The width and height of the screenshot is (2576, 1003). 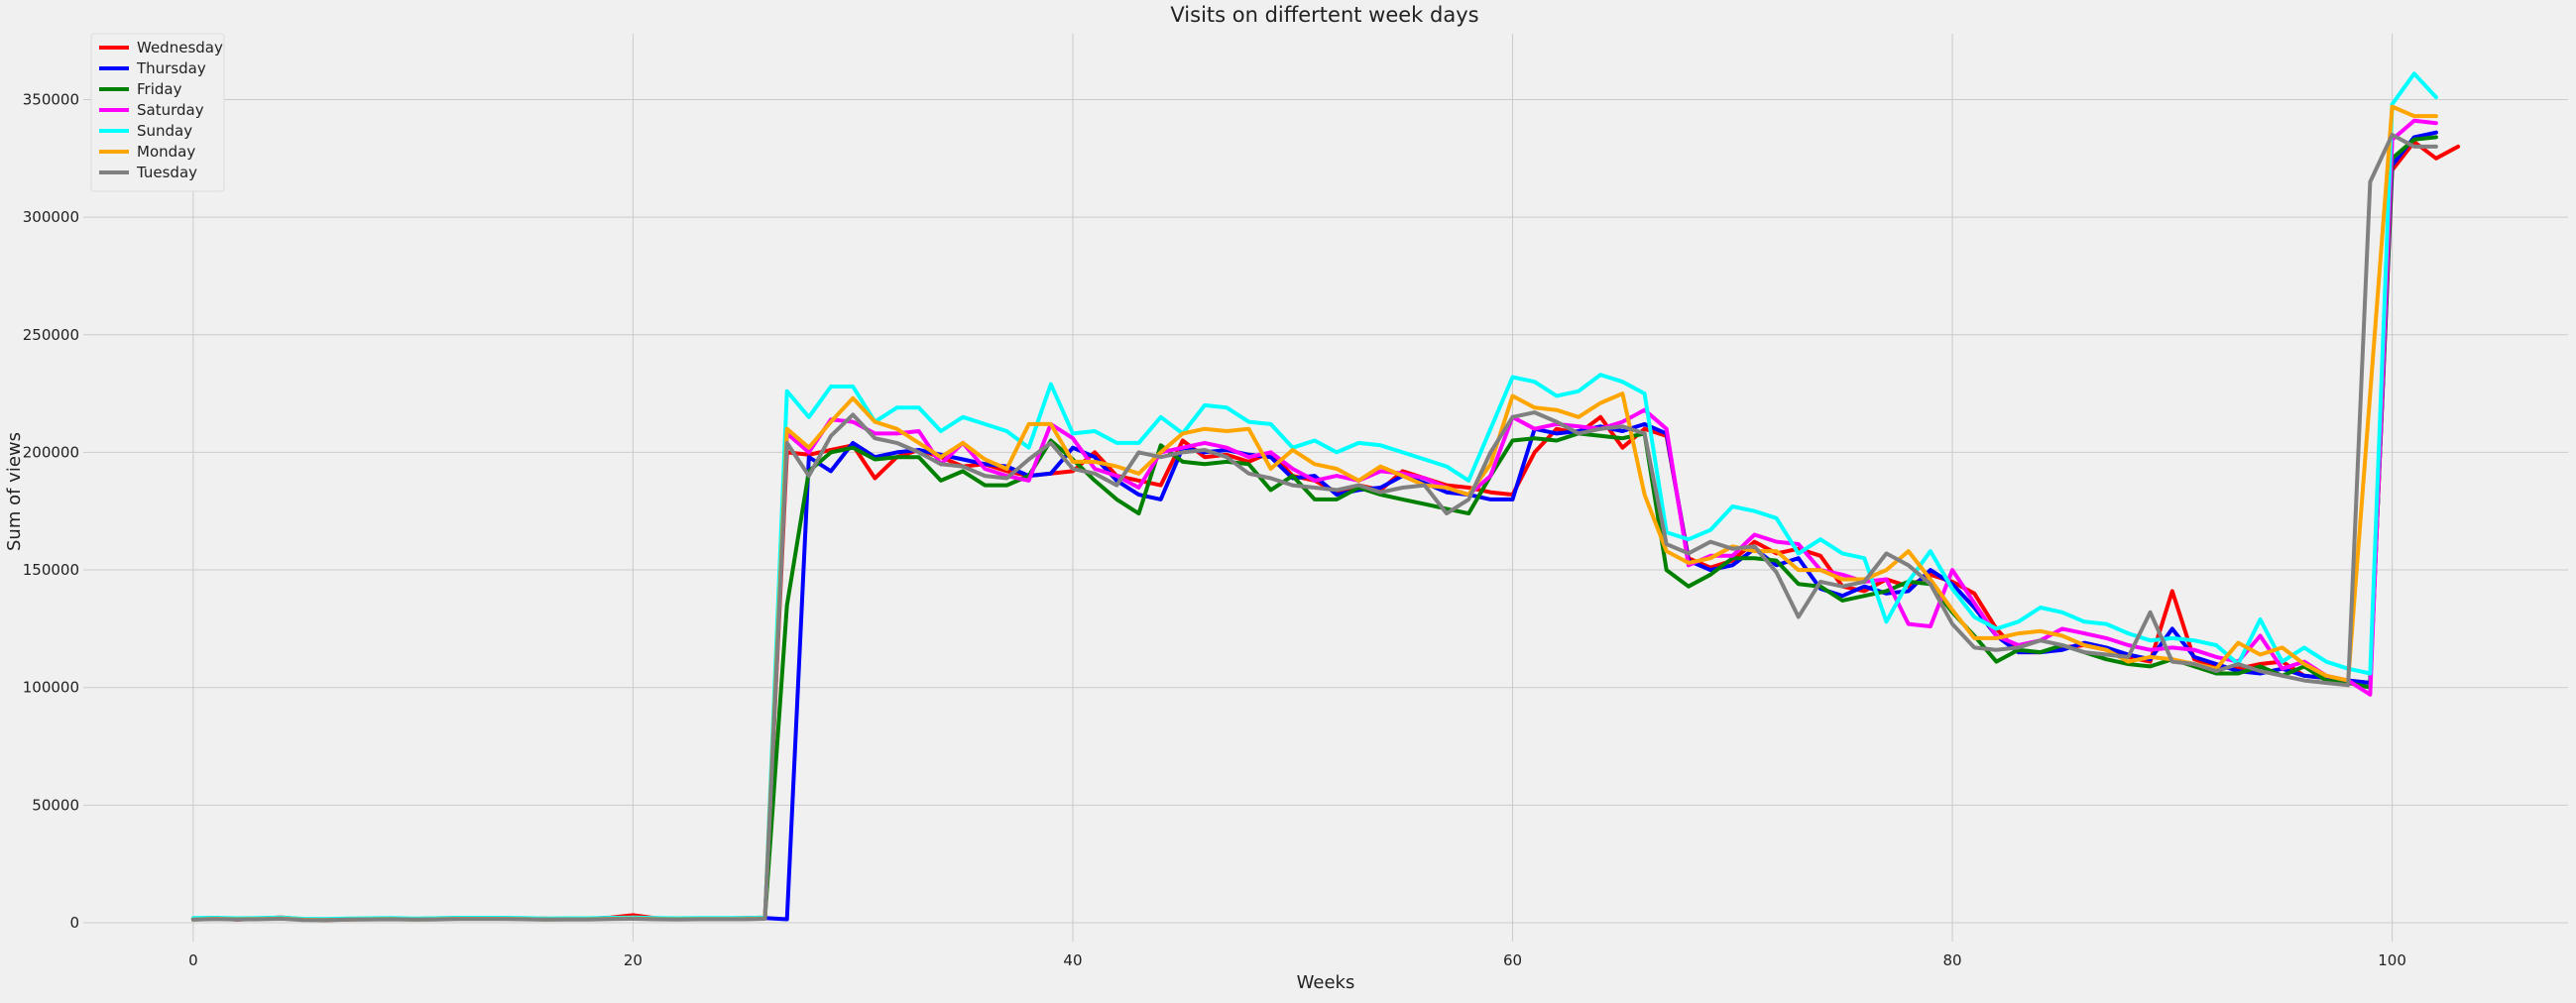 What do you see at coordinates (2392, 960) in the screenshot?
I see `x-tick-label: 100` at bounding box center [2392, 960].